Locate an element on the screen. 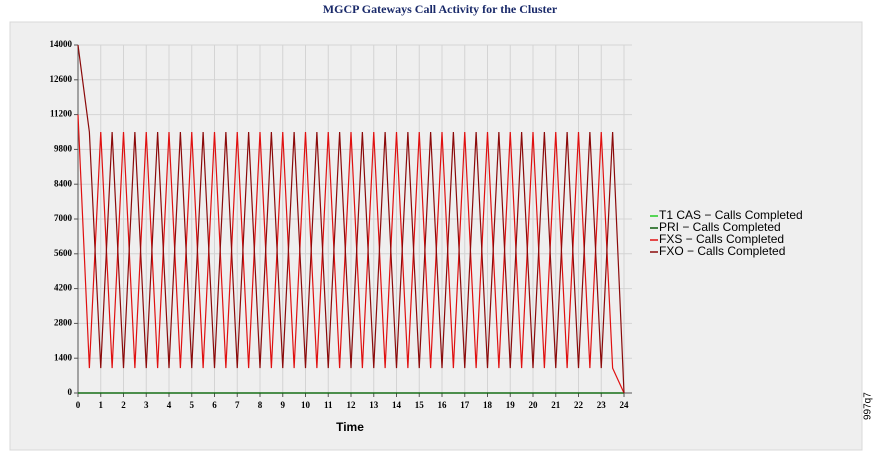  y-tick-label: 8400 is located at coordinates (63, 183).